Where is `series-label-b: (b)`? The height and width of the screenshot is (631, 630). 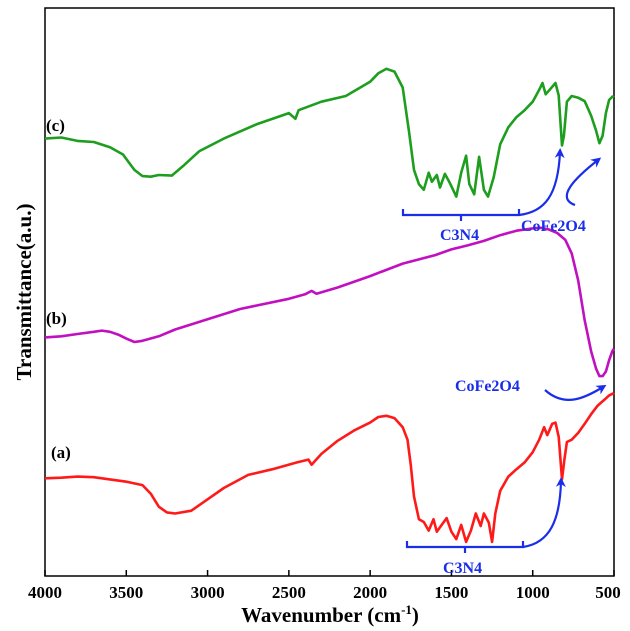
series-label-b: (b) is located at coordinates (56, 318).